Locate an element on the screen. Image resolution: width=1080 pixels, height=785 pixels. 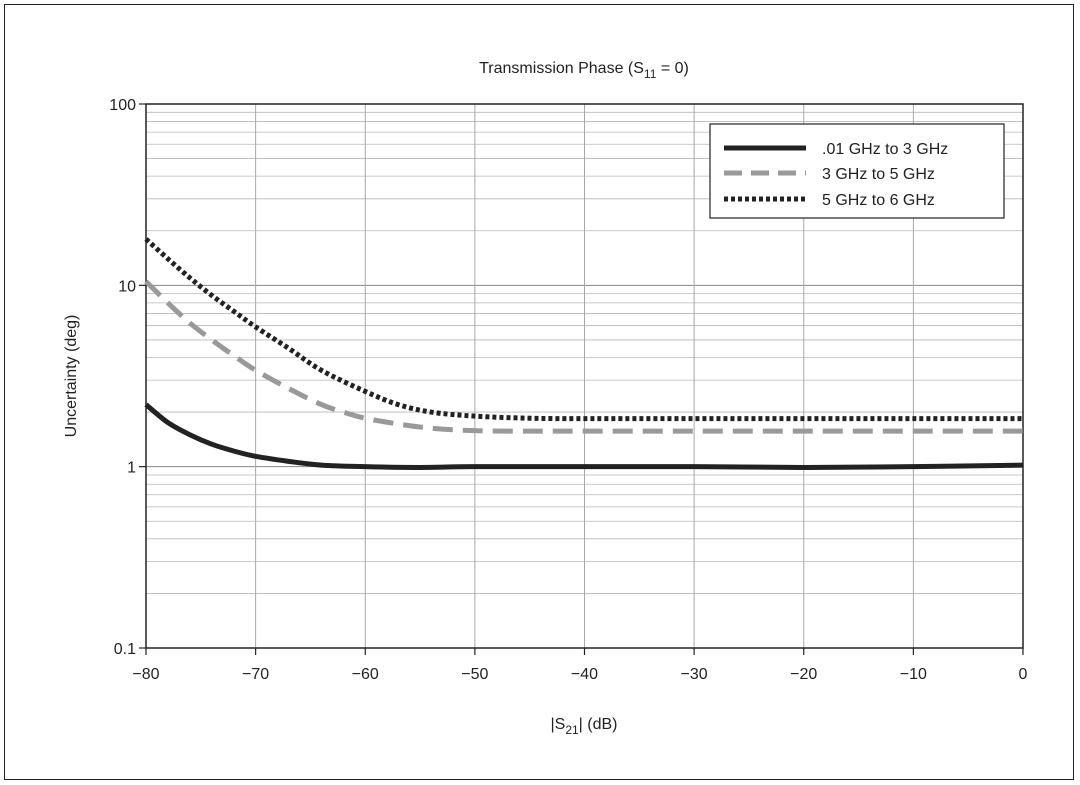
y-axis-title: Uncertainty (deg) is located at coordinates (71, 376).